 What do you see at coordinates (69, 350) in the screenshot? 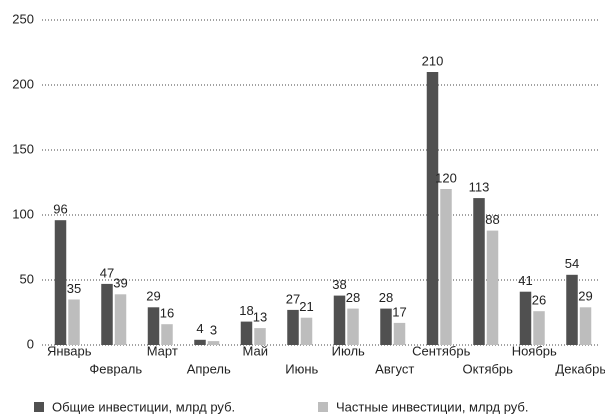
I see `x-tick-label: Январь` at bounding box center [69, 350].